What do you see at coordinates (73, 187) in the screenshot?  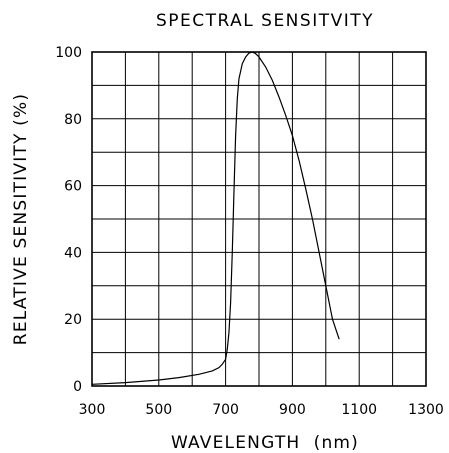 I see `y-tick-label: 60` at bounding box center [73, 187].